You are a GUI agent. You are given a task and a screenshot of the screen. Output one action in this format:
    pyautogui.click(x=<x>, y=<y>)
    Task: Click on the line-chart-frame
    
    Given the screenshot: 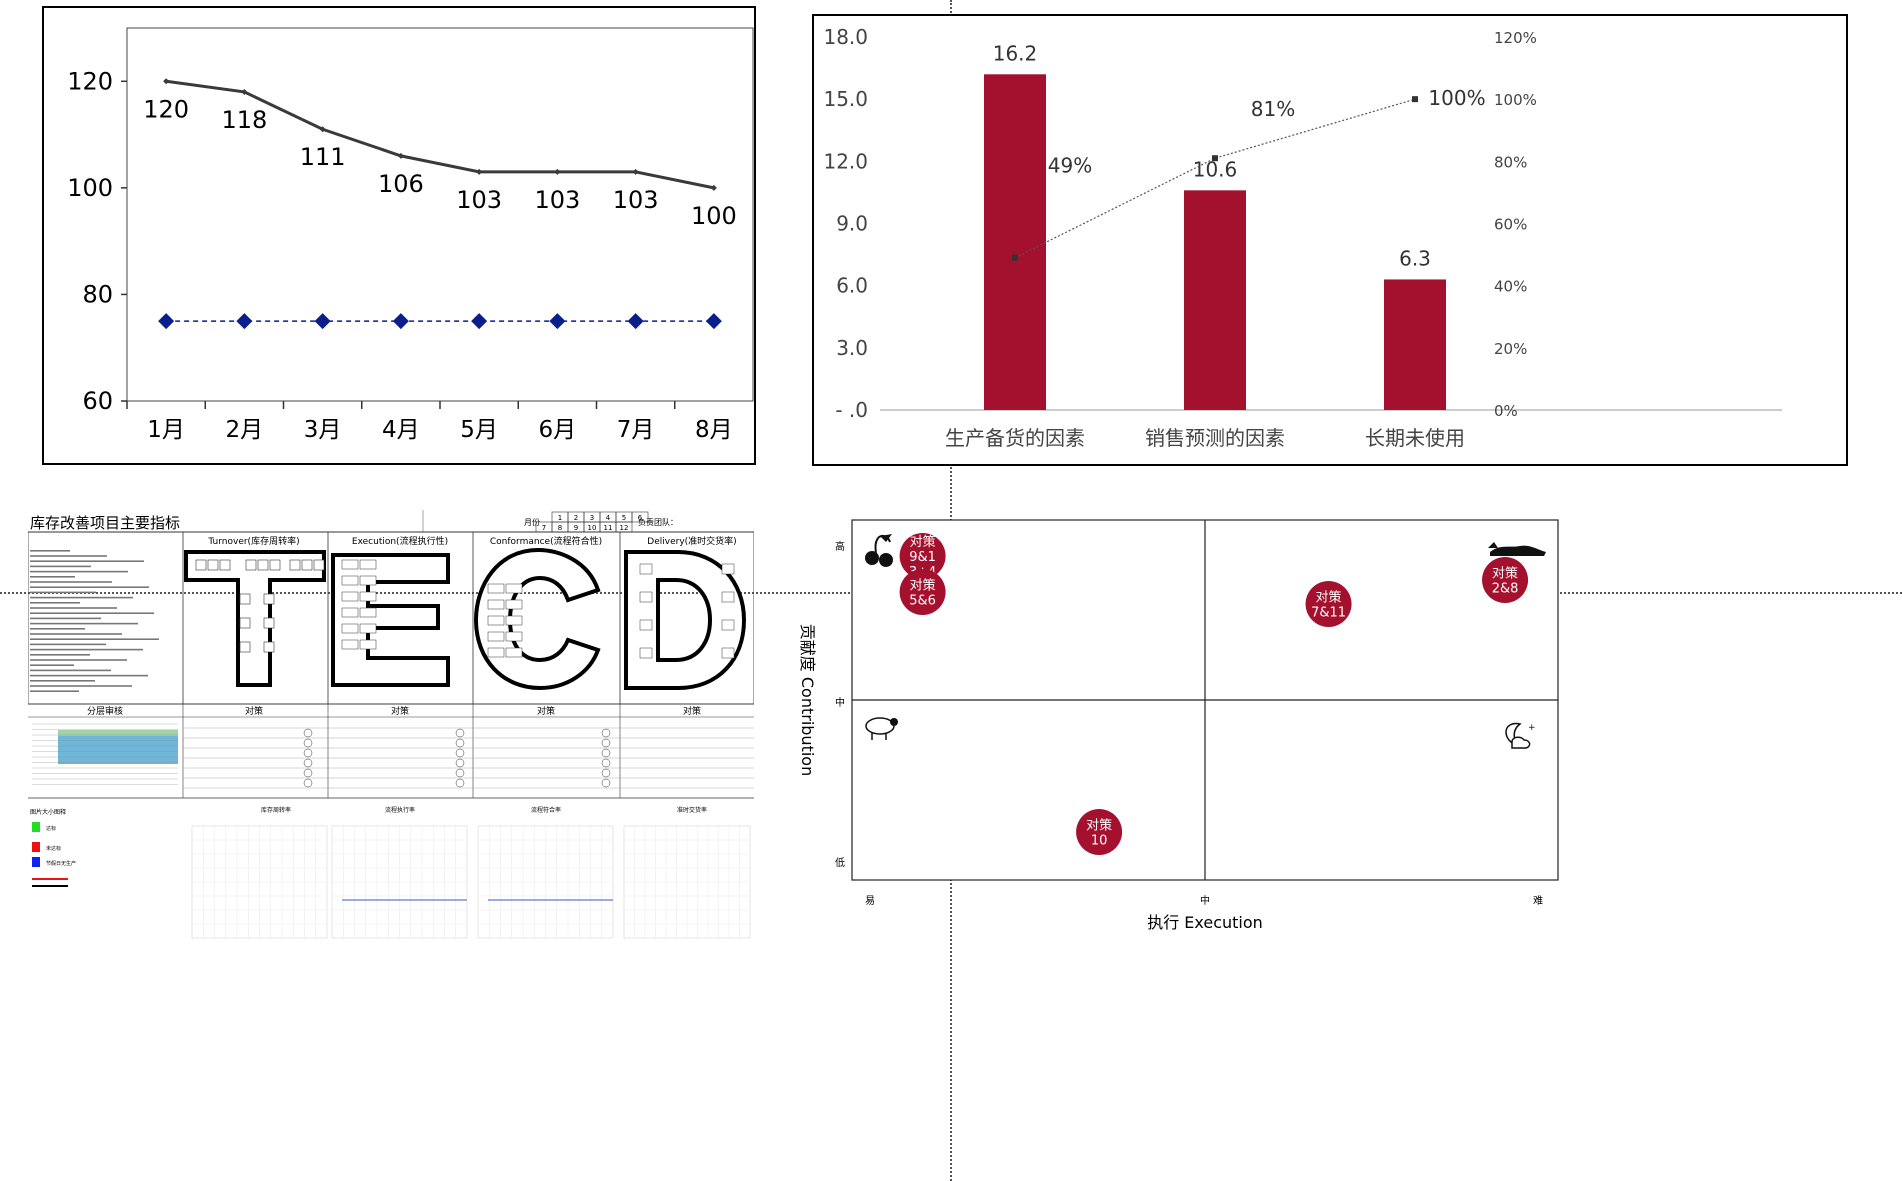 What is the action you would take?
    pyautogui.click(x=399, y=235)
    